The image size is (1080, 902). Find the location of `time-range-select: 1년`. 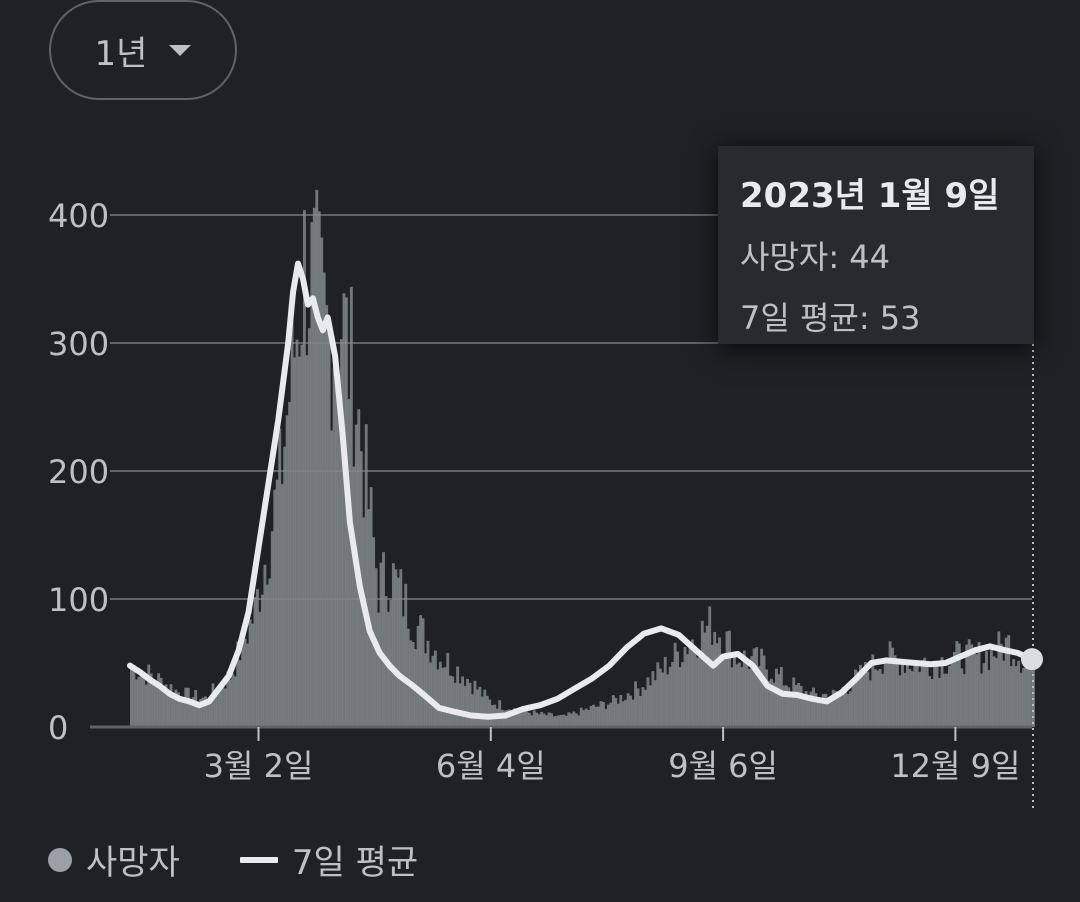

time-range-select: 1년 is located at coordinates (143, 50).